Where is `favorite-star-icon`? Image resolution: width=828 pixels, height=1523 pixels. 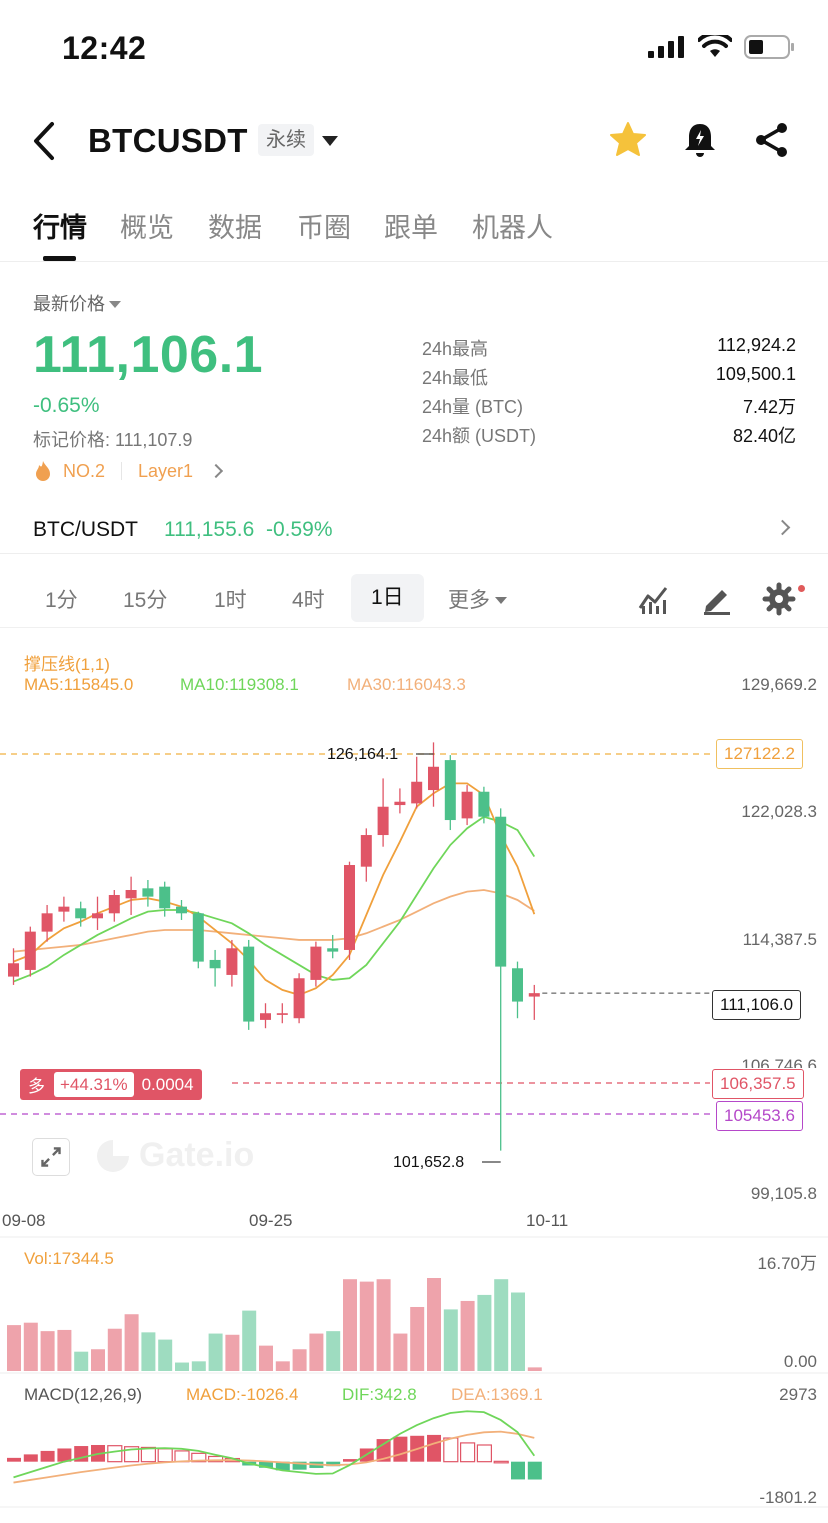
favorite-star-icon is located at coordinates (628, 140).